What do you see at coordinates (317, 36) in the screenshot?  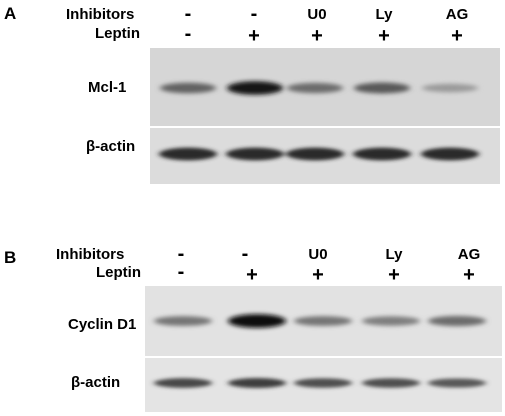 I see `panel-a-leptin-3: +` at bounding box center [317, 36].